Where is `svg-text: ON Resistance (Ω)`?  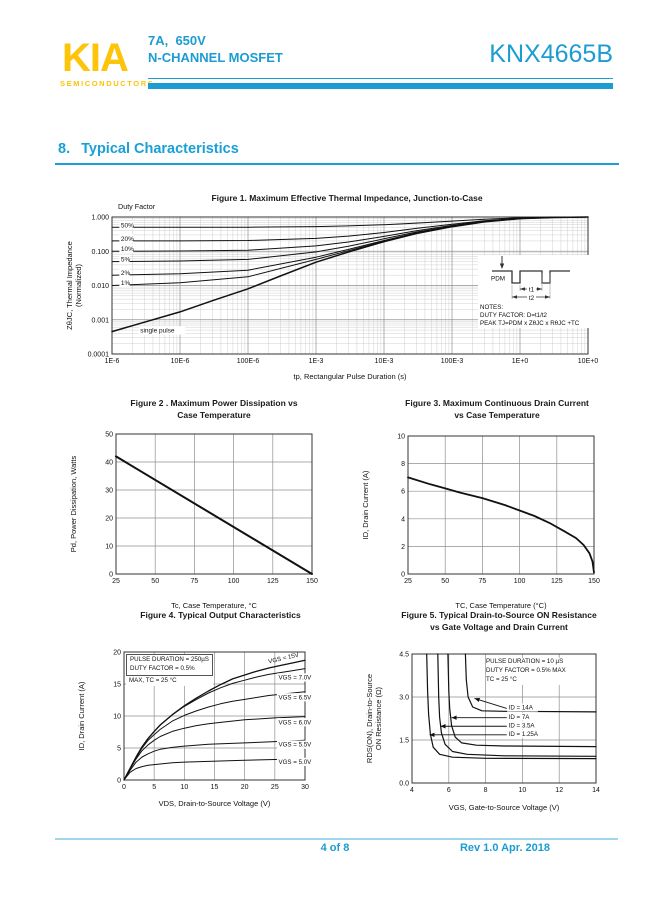
svg-text: ON Resistance (Ω) is located at coordinates (378, 718).